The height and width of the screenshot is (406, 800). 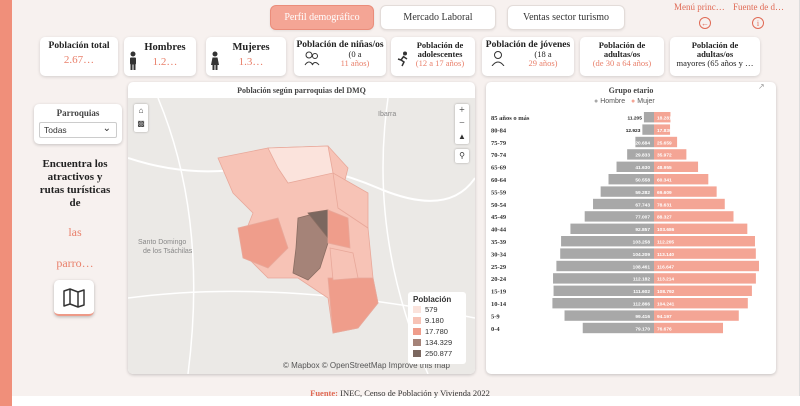 What do you see at coordinates (761, 86) in the screenshot?
I see `expand-icon: ↗` at bounding box center [761, 86].